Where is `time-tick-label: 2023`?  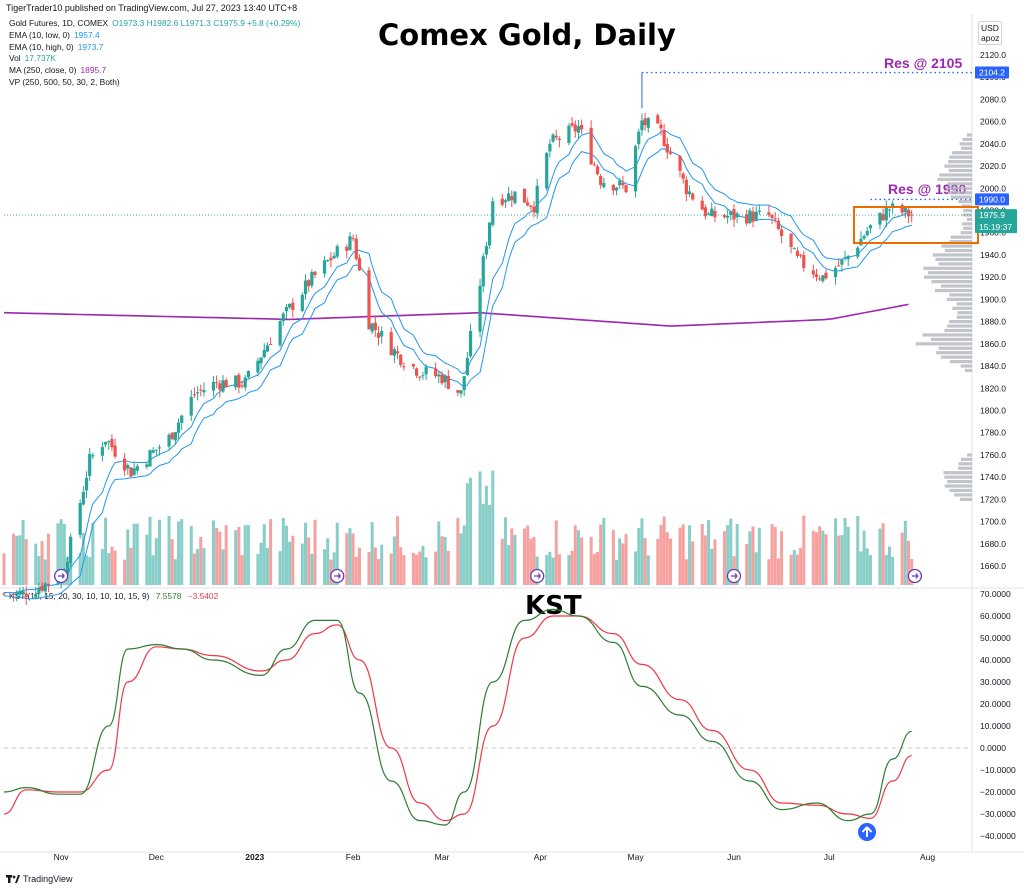 time-tick-label: 2023 is located at coordinates (254, 857).